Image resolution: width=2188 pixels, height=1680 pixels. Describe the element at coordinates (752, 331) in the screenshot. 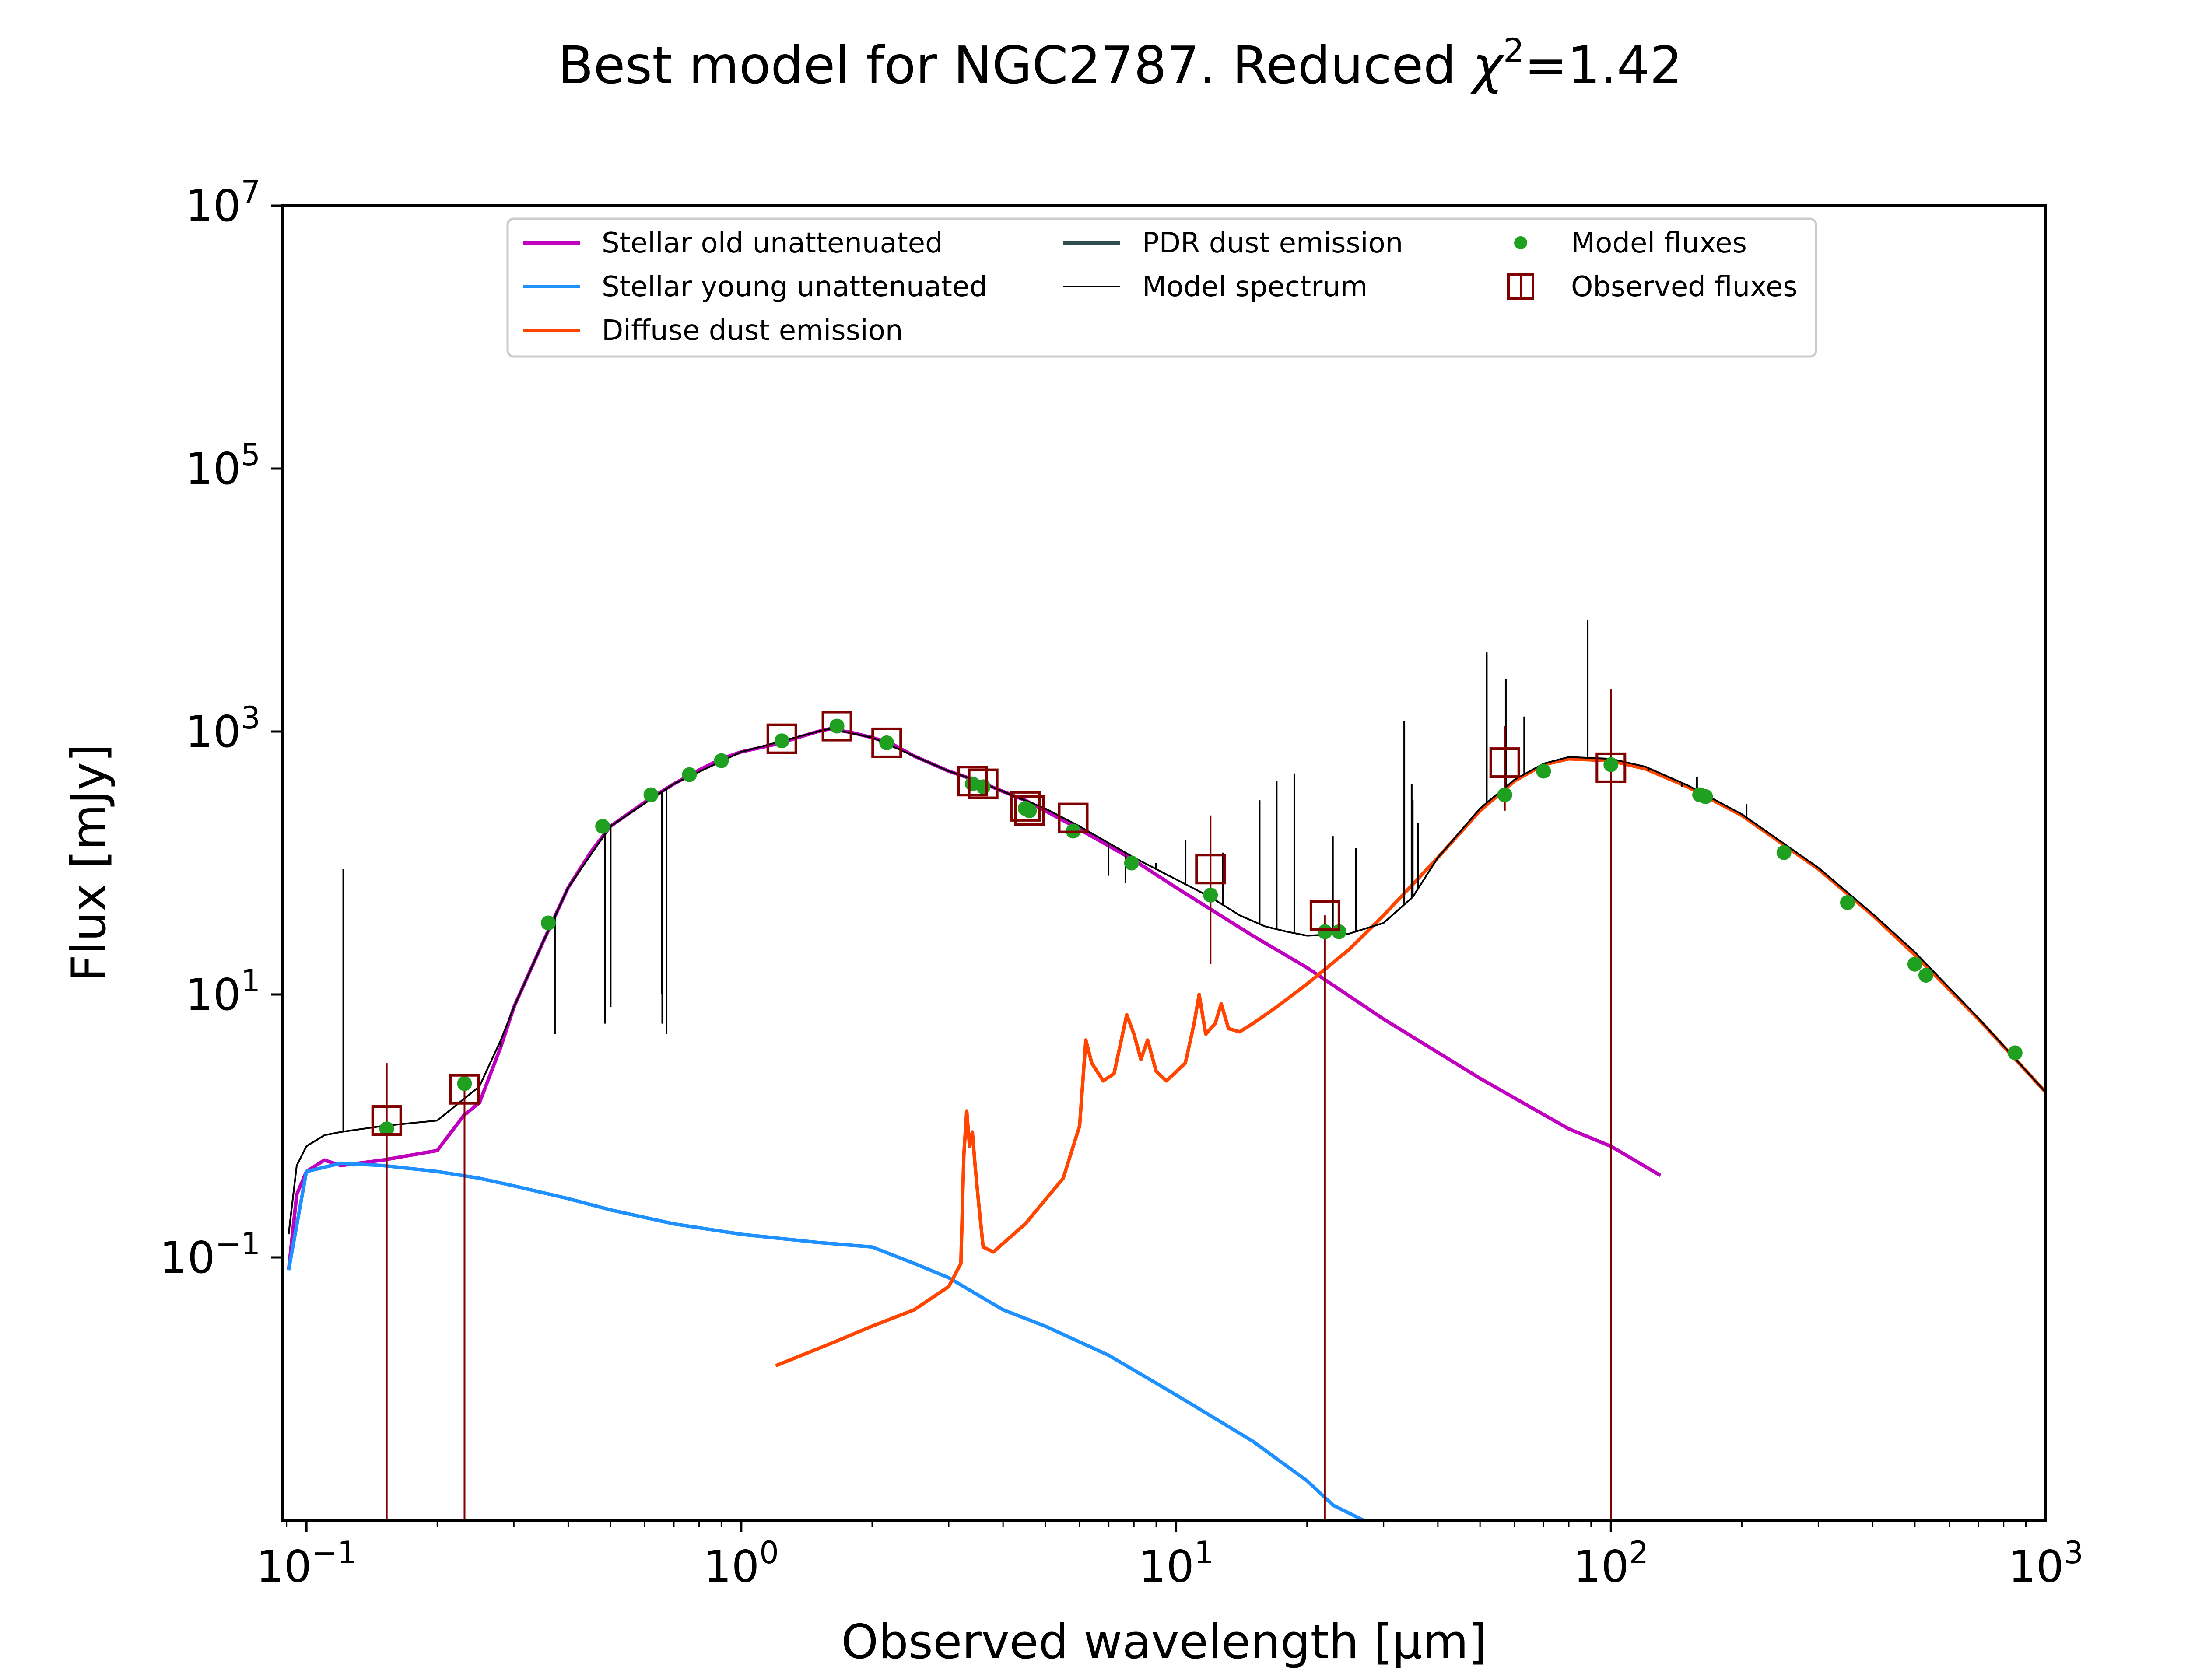

I see `legend-diffuse-dust-emission-label: Diffuse dust emission` at that location.